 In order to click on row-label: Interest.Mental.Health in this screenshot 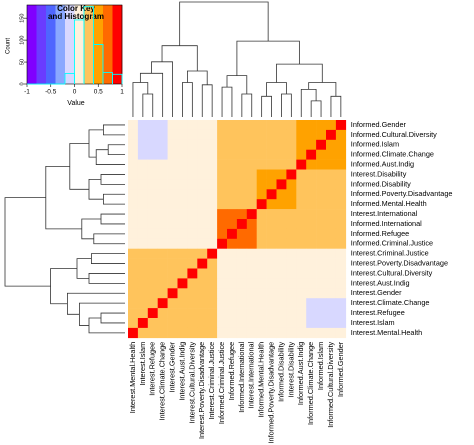, I will do `click(386, 332)`.